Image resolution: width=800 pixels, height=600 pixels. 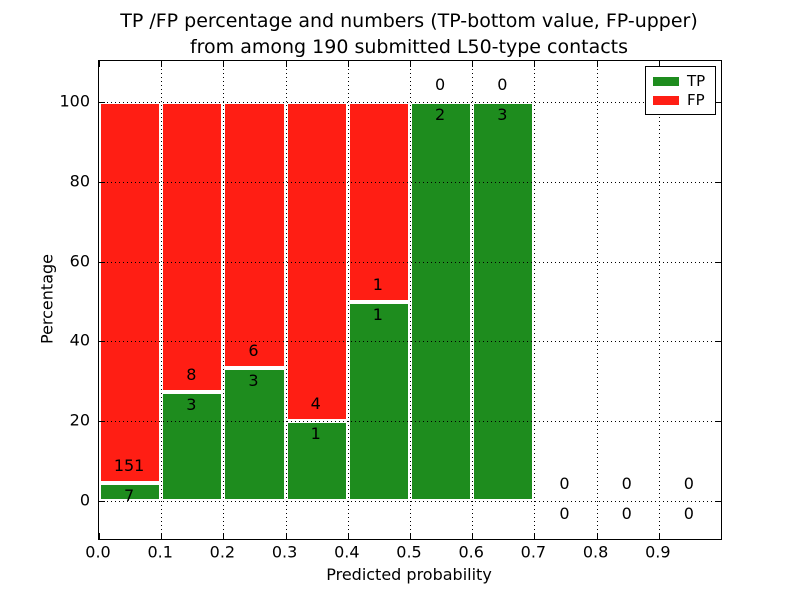 I want to click on tp-count-label: 2, so click(x=440, y=114).